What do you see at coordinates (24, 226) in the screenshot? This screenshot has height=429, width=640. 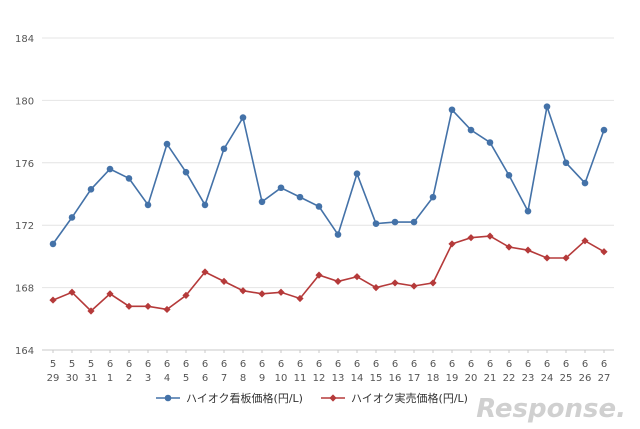 I see `y-tick-label: 172` at bounding box center [24, 226].